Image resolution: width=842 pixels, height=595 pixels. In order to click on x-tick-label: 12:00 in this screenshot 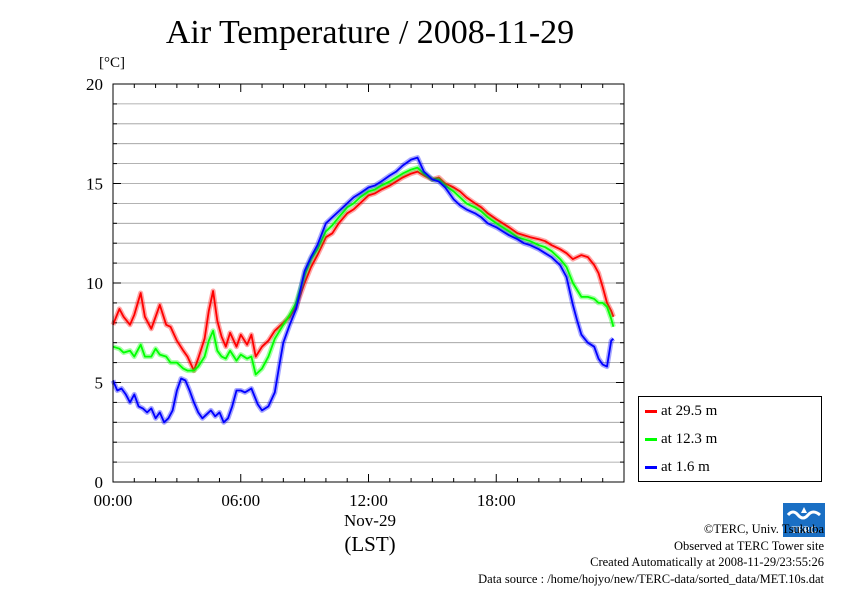, I will do `click(368, 500)`.